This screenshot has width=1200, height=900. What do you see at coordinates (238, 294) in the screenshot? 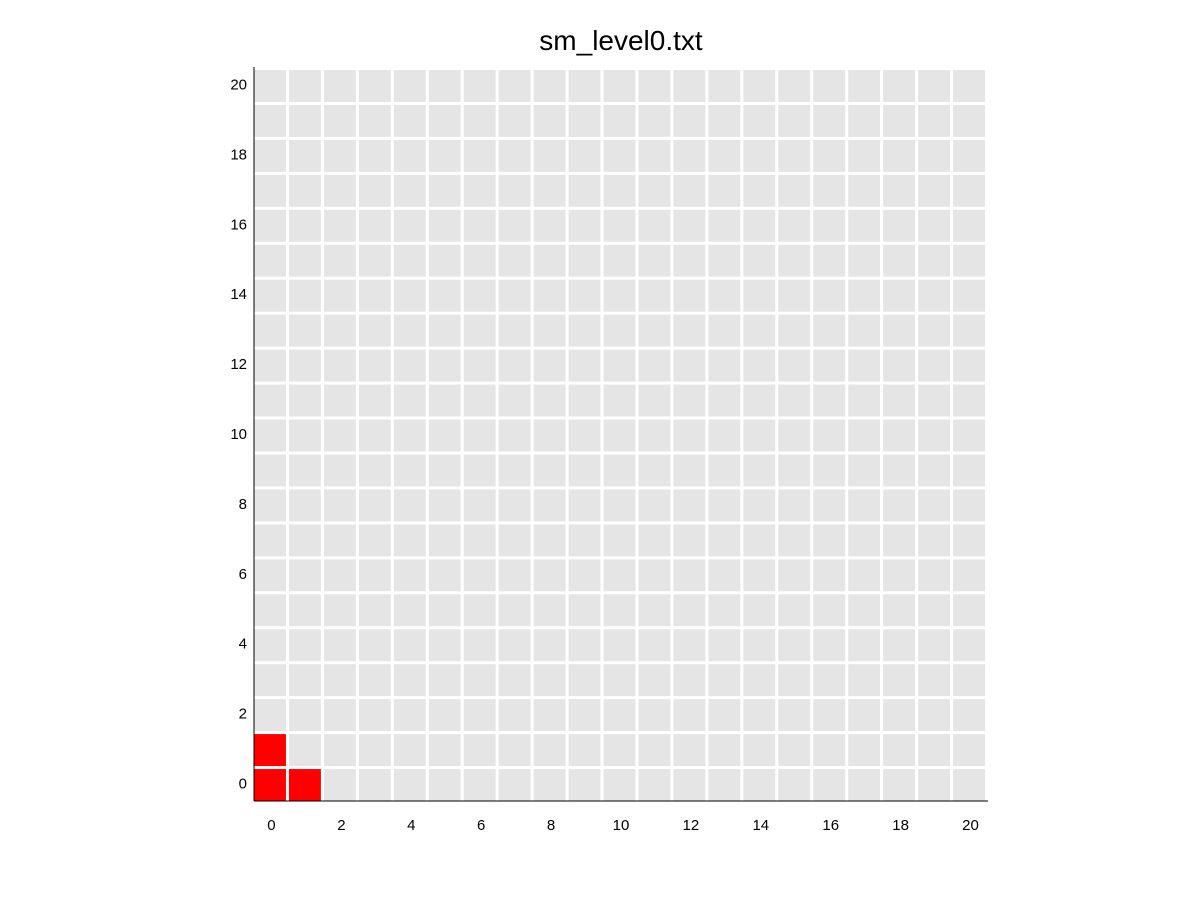
I see `y-tick-label: 14` at bounding box center [238, 294].